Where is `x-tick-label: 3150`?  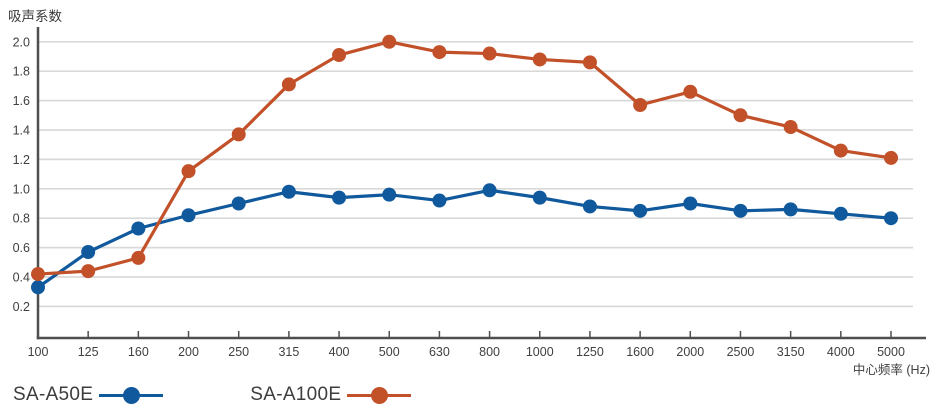
x-tick-label: 3150 is located at coordinates (791, 352).